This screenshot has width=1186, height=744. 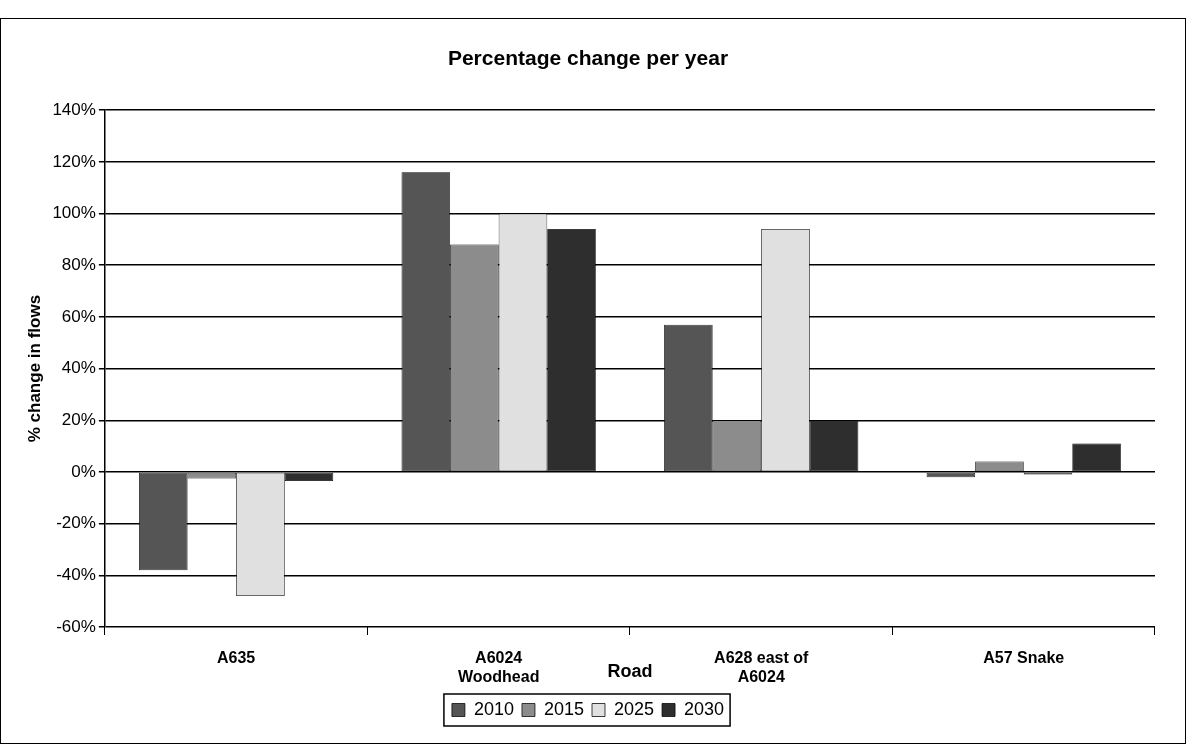 I want to click on chart-title: Percentage change per year, so click(x=588, y=58).